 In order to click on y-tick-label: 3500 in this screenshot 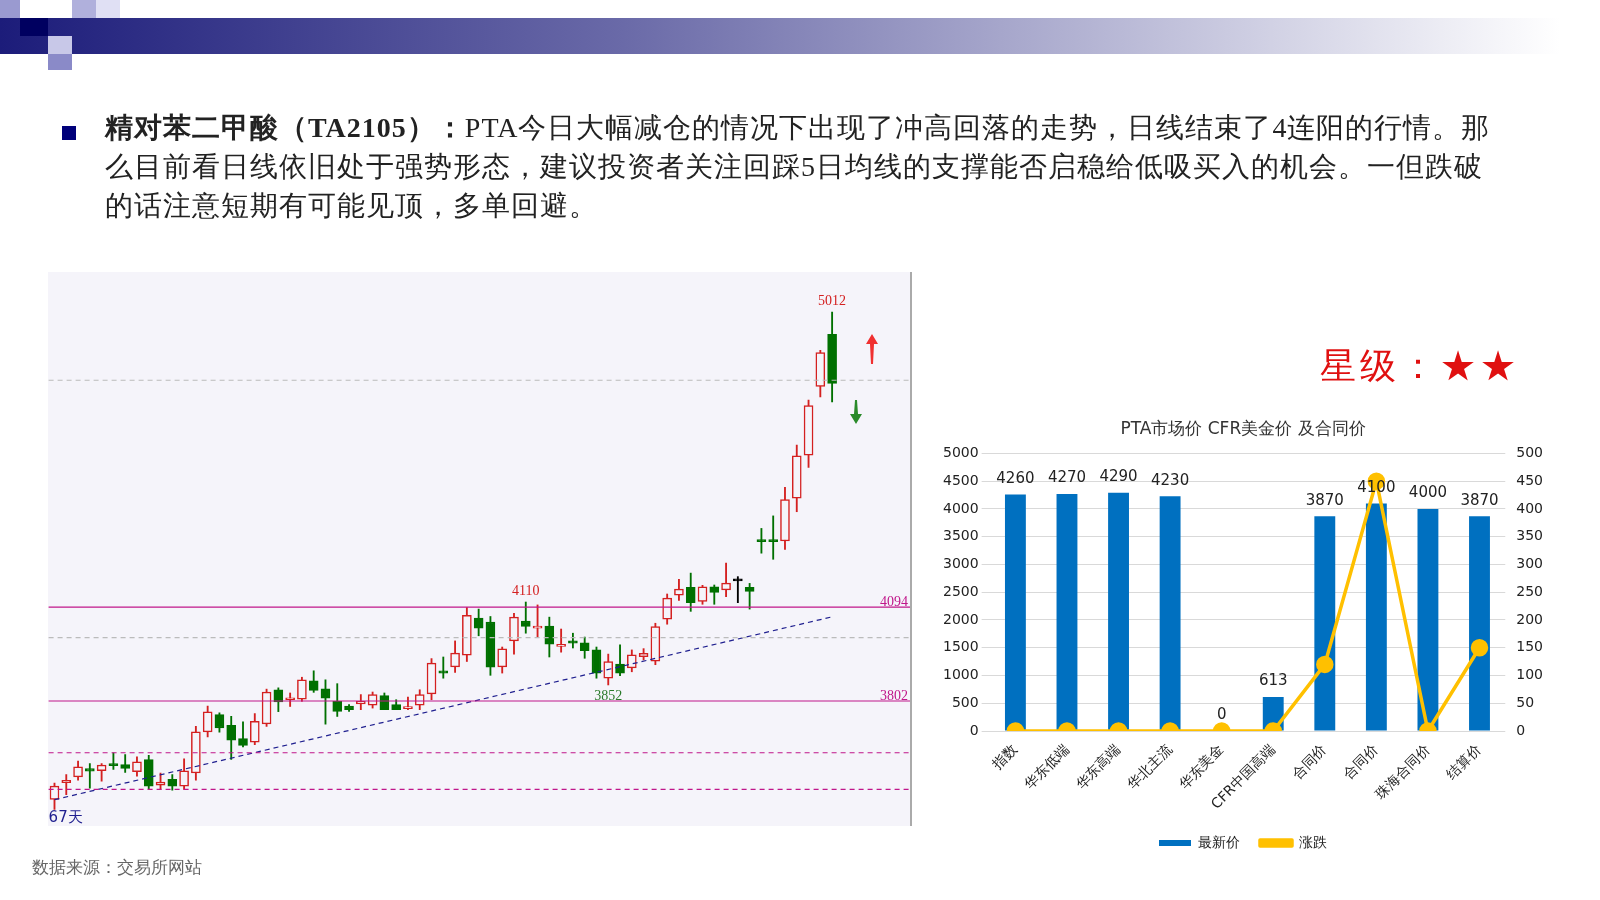, I will do `click(960, 535)`.